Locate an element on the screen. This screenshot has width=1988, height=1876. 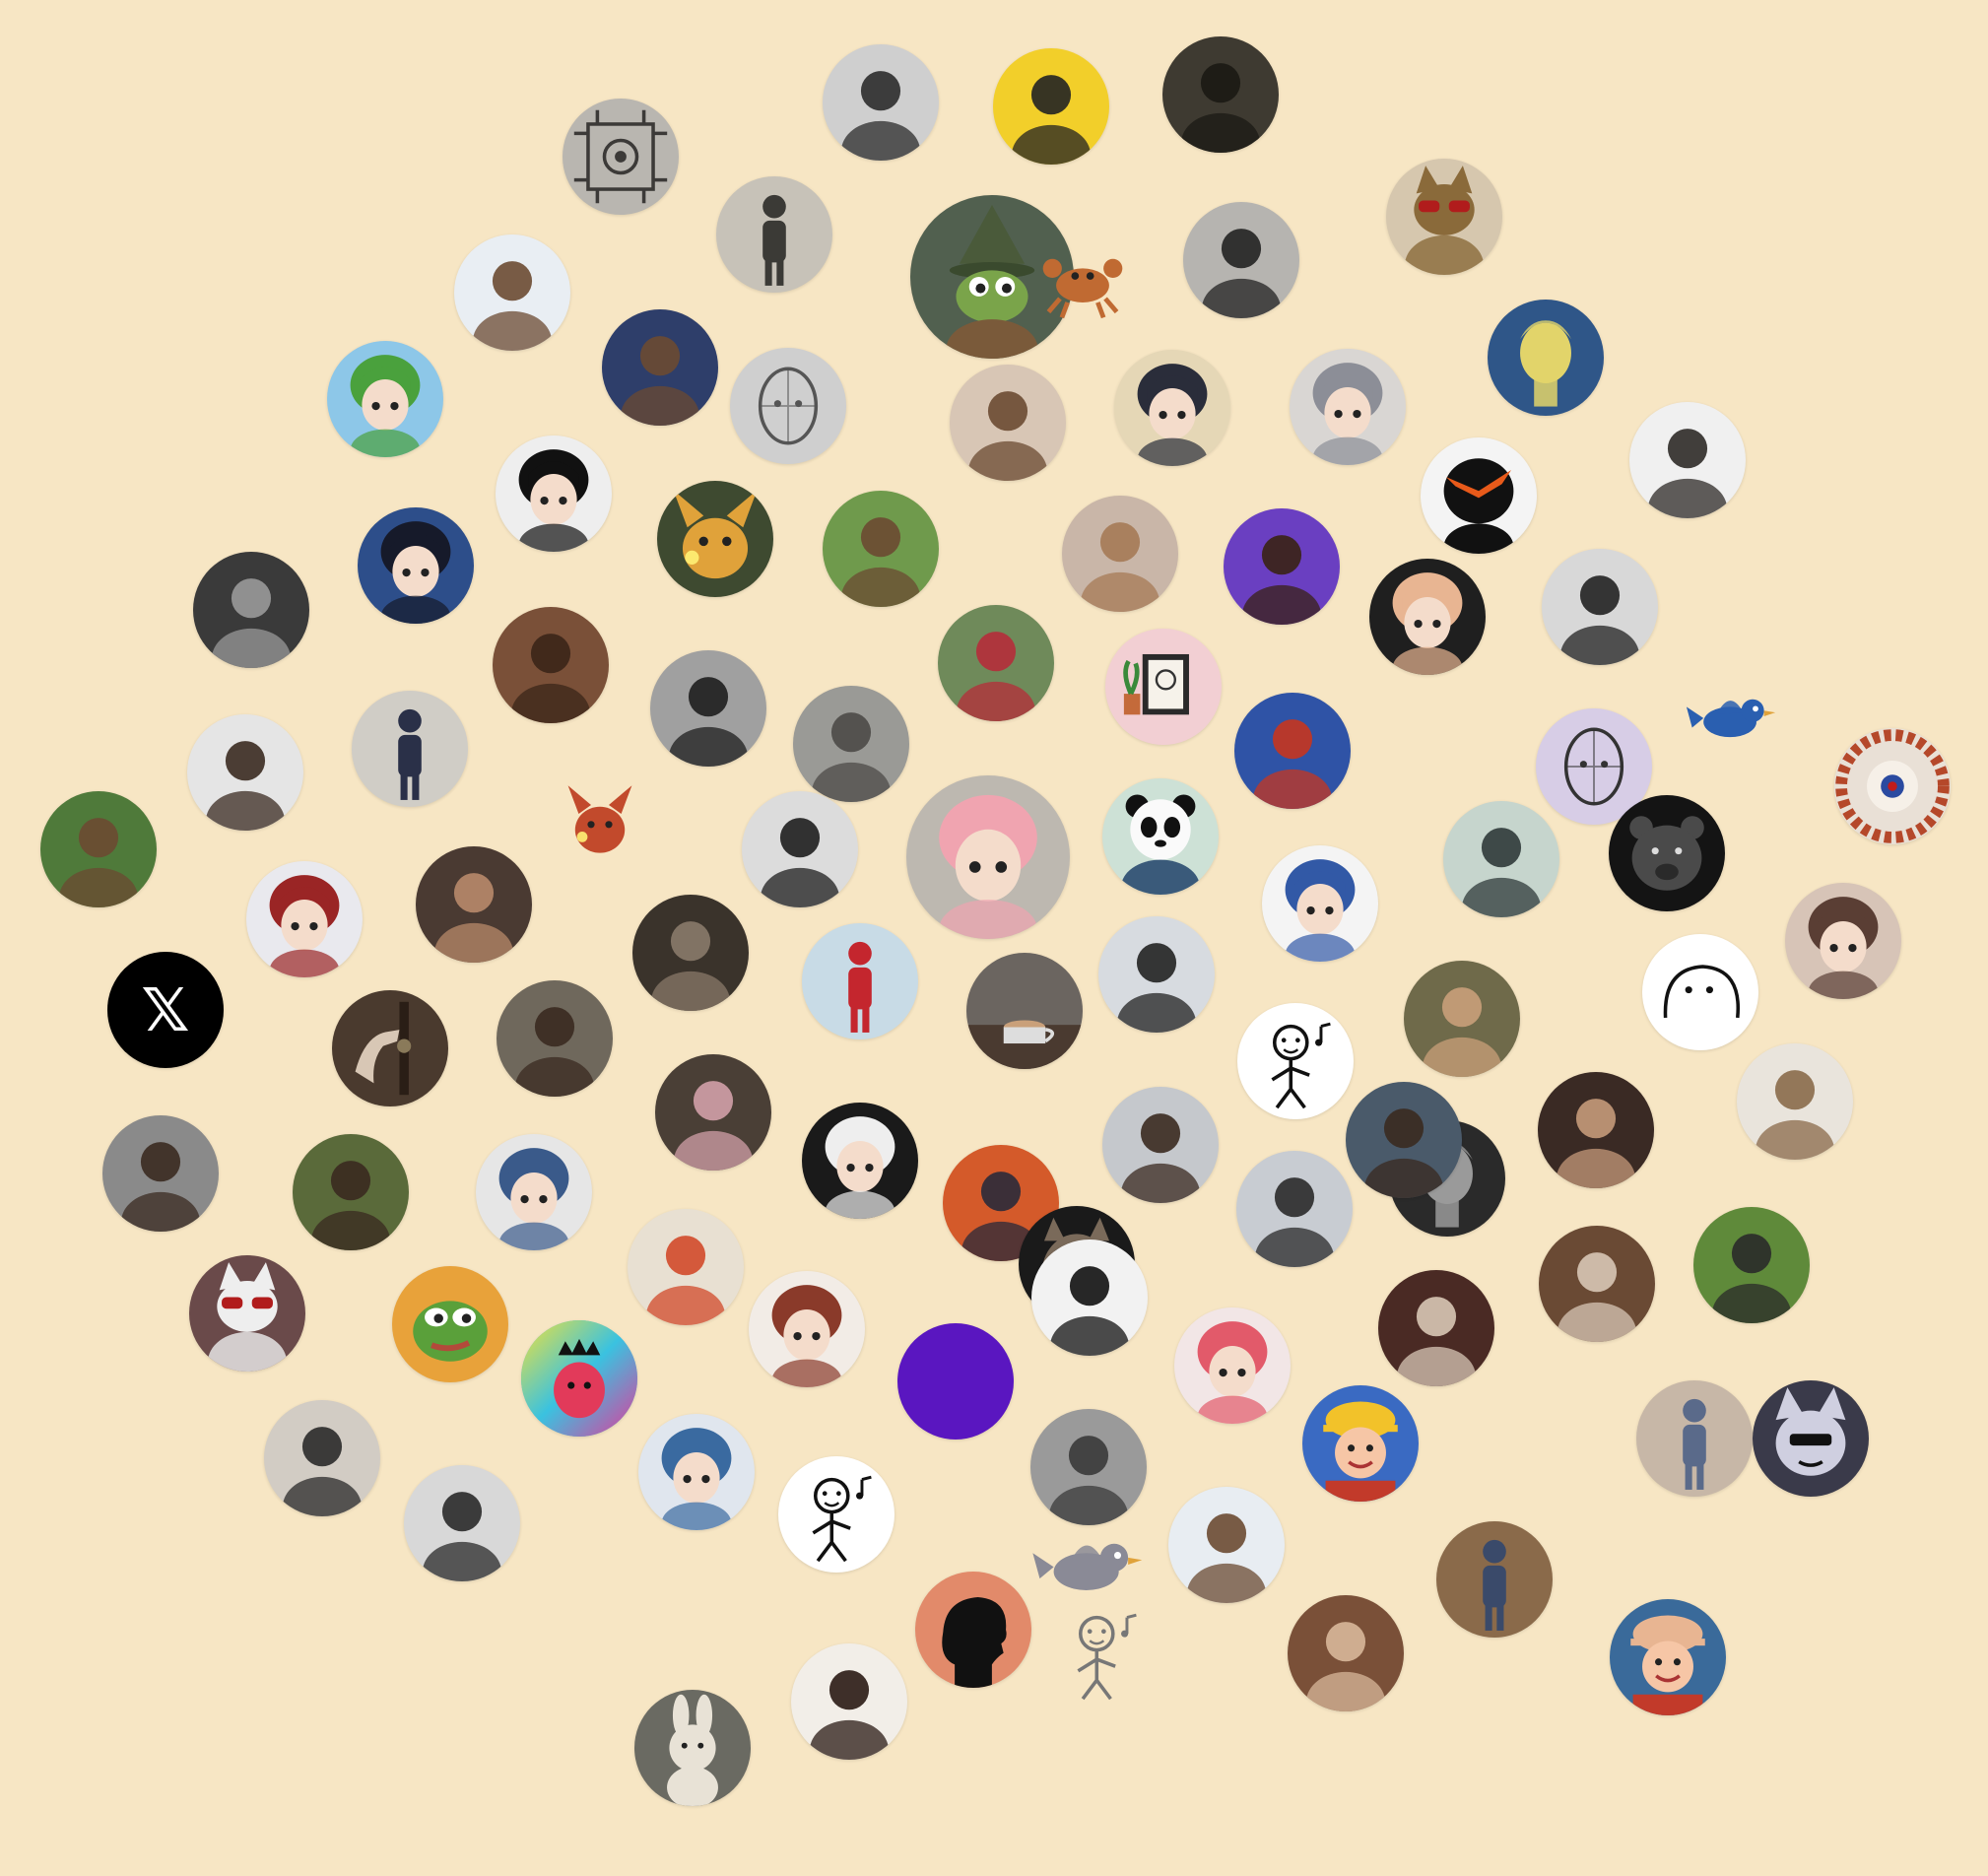
person-vr-headset-avatar is located at coordinates (1436, 1328).